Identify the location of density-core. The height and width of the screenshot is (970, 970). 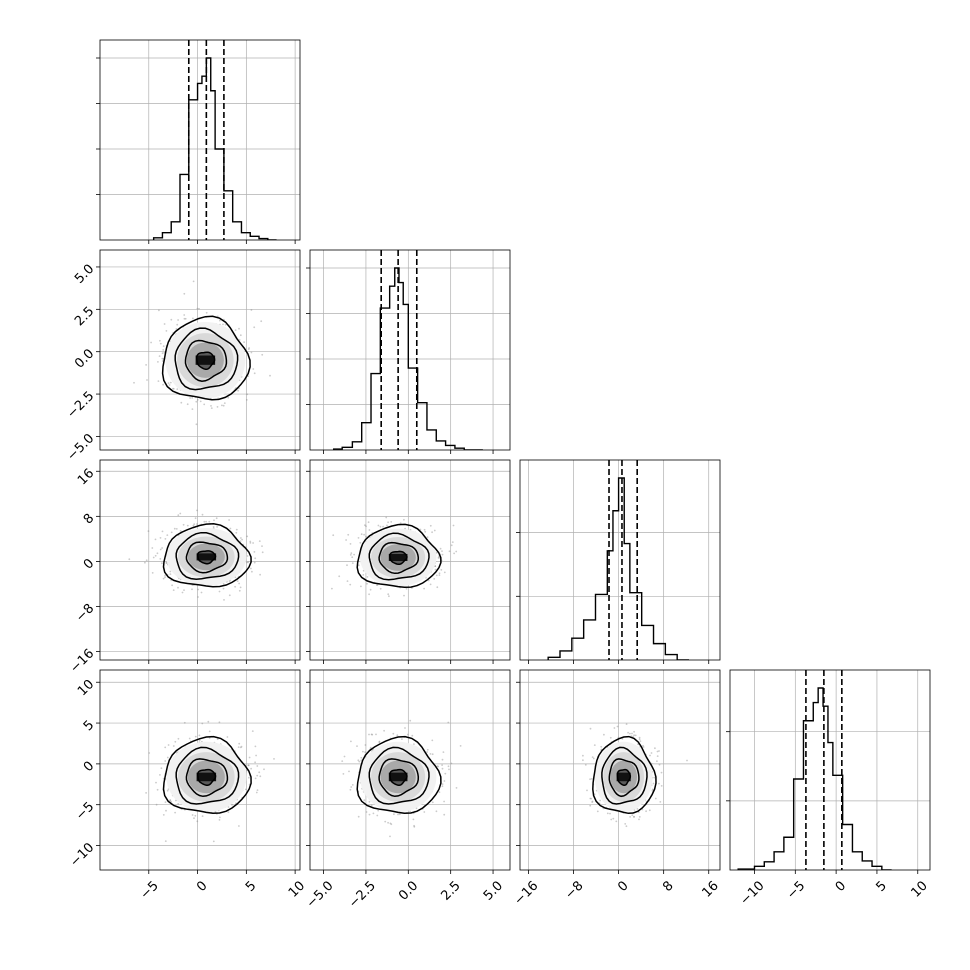
(206, 777).